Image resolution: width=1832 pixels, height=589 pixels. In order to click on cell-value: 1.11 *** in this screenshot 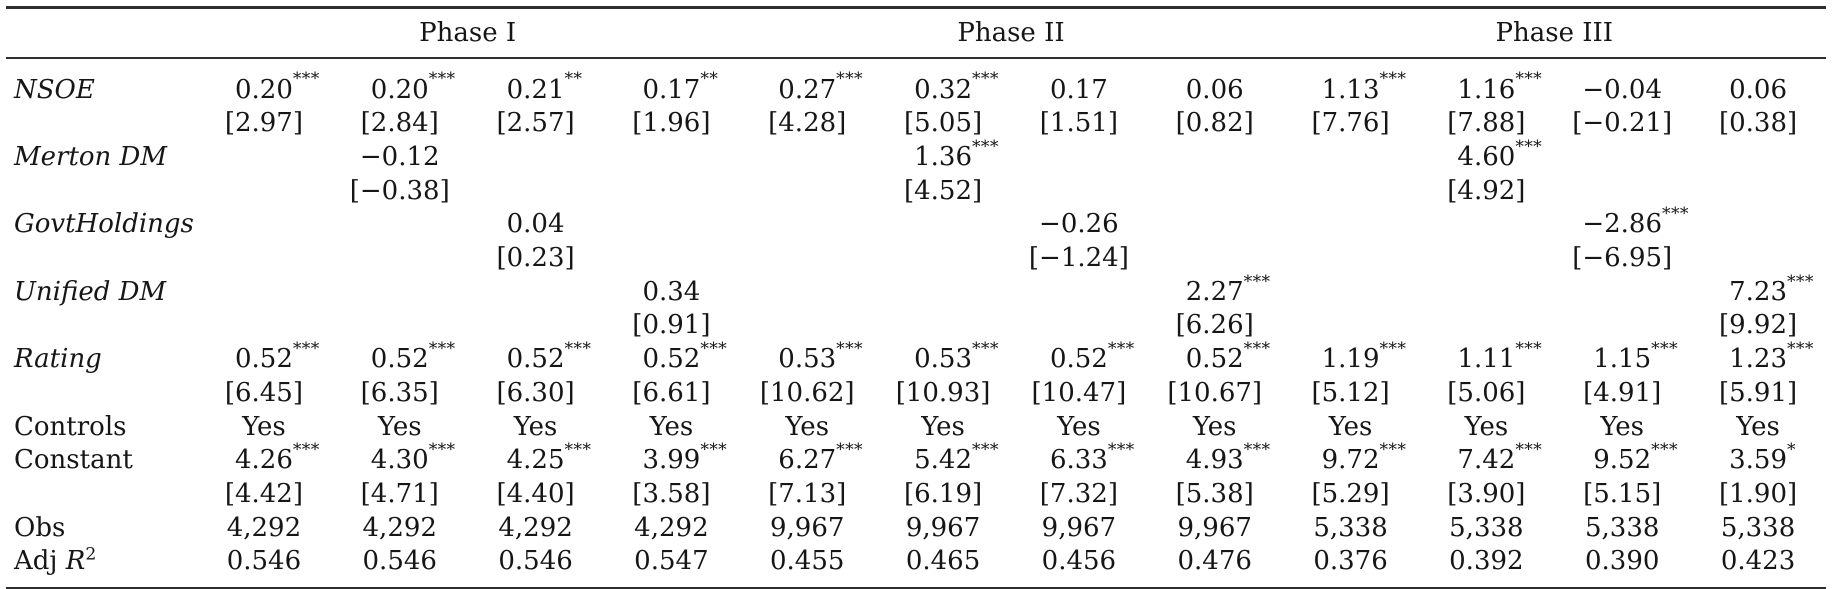, I will do `click(1500, 357)`.